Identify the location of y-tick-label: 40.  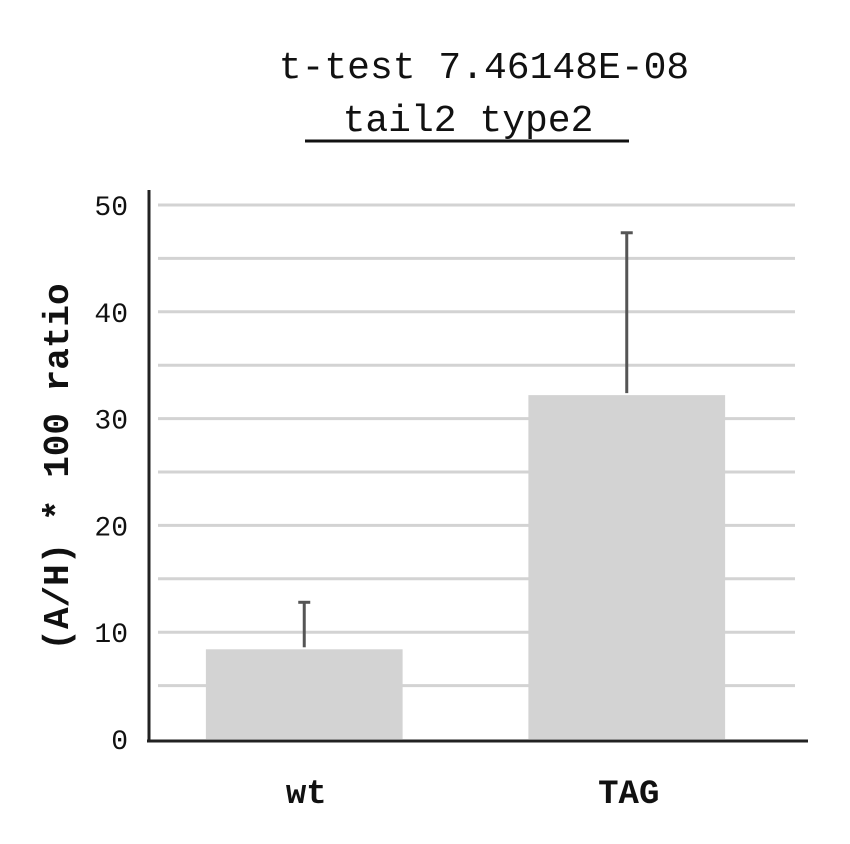
(111, 315).